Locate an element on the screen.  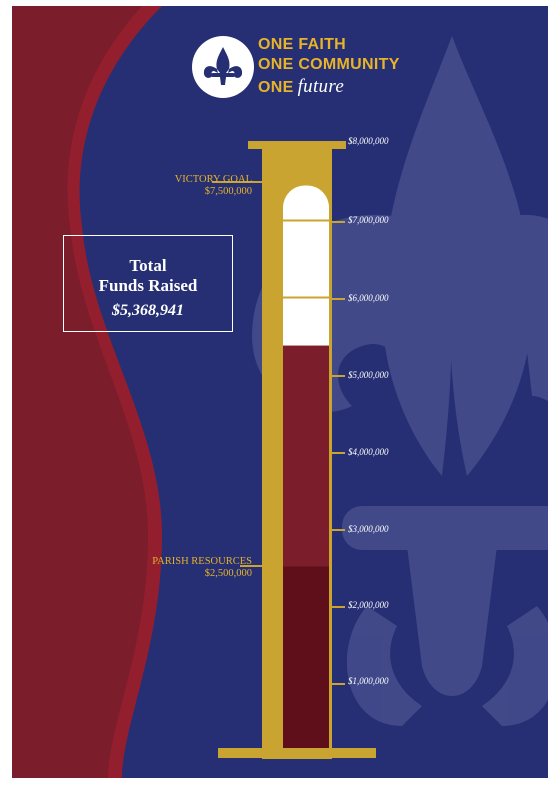
victory-goal-amount: $7,500,000 is located at coordinates (228, 191).